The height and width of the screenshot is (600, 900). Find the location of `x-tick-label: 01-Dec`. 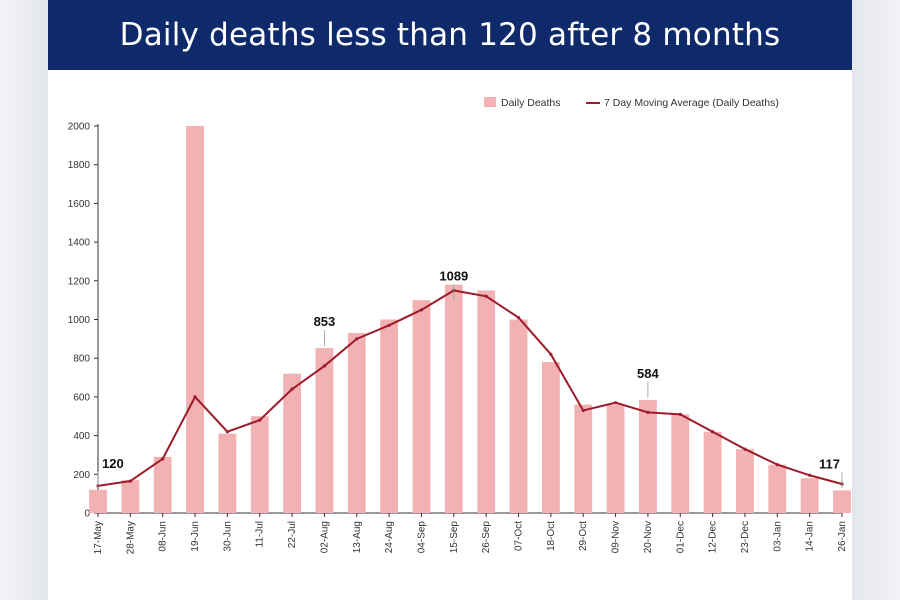

x-tick-label: 01-Dec is located at coordinates (680, 537).